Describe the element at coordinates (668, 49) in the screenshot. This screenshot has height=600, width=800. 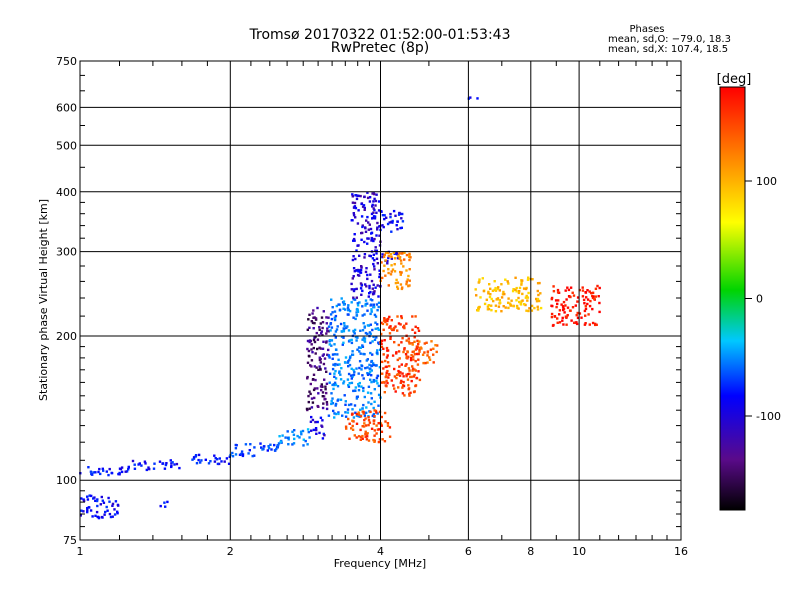
I see `phase-info-x: mean, sd,X: 107.4, 18.5` at that location.